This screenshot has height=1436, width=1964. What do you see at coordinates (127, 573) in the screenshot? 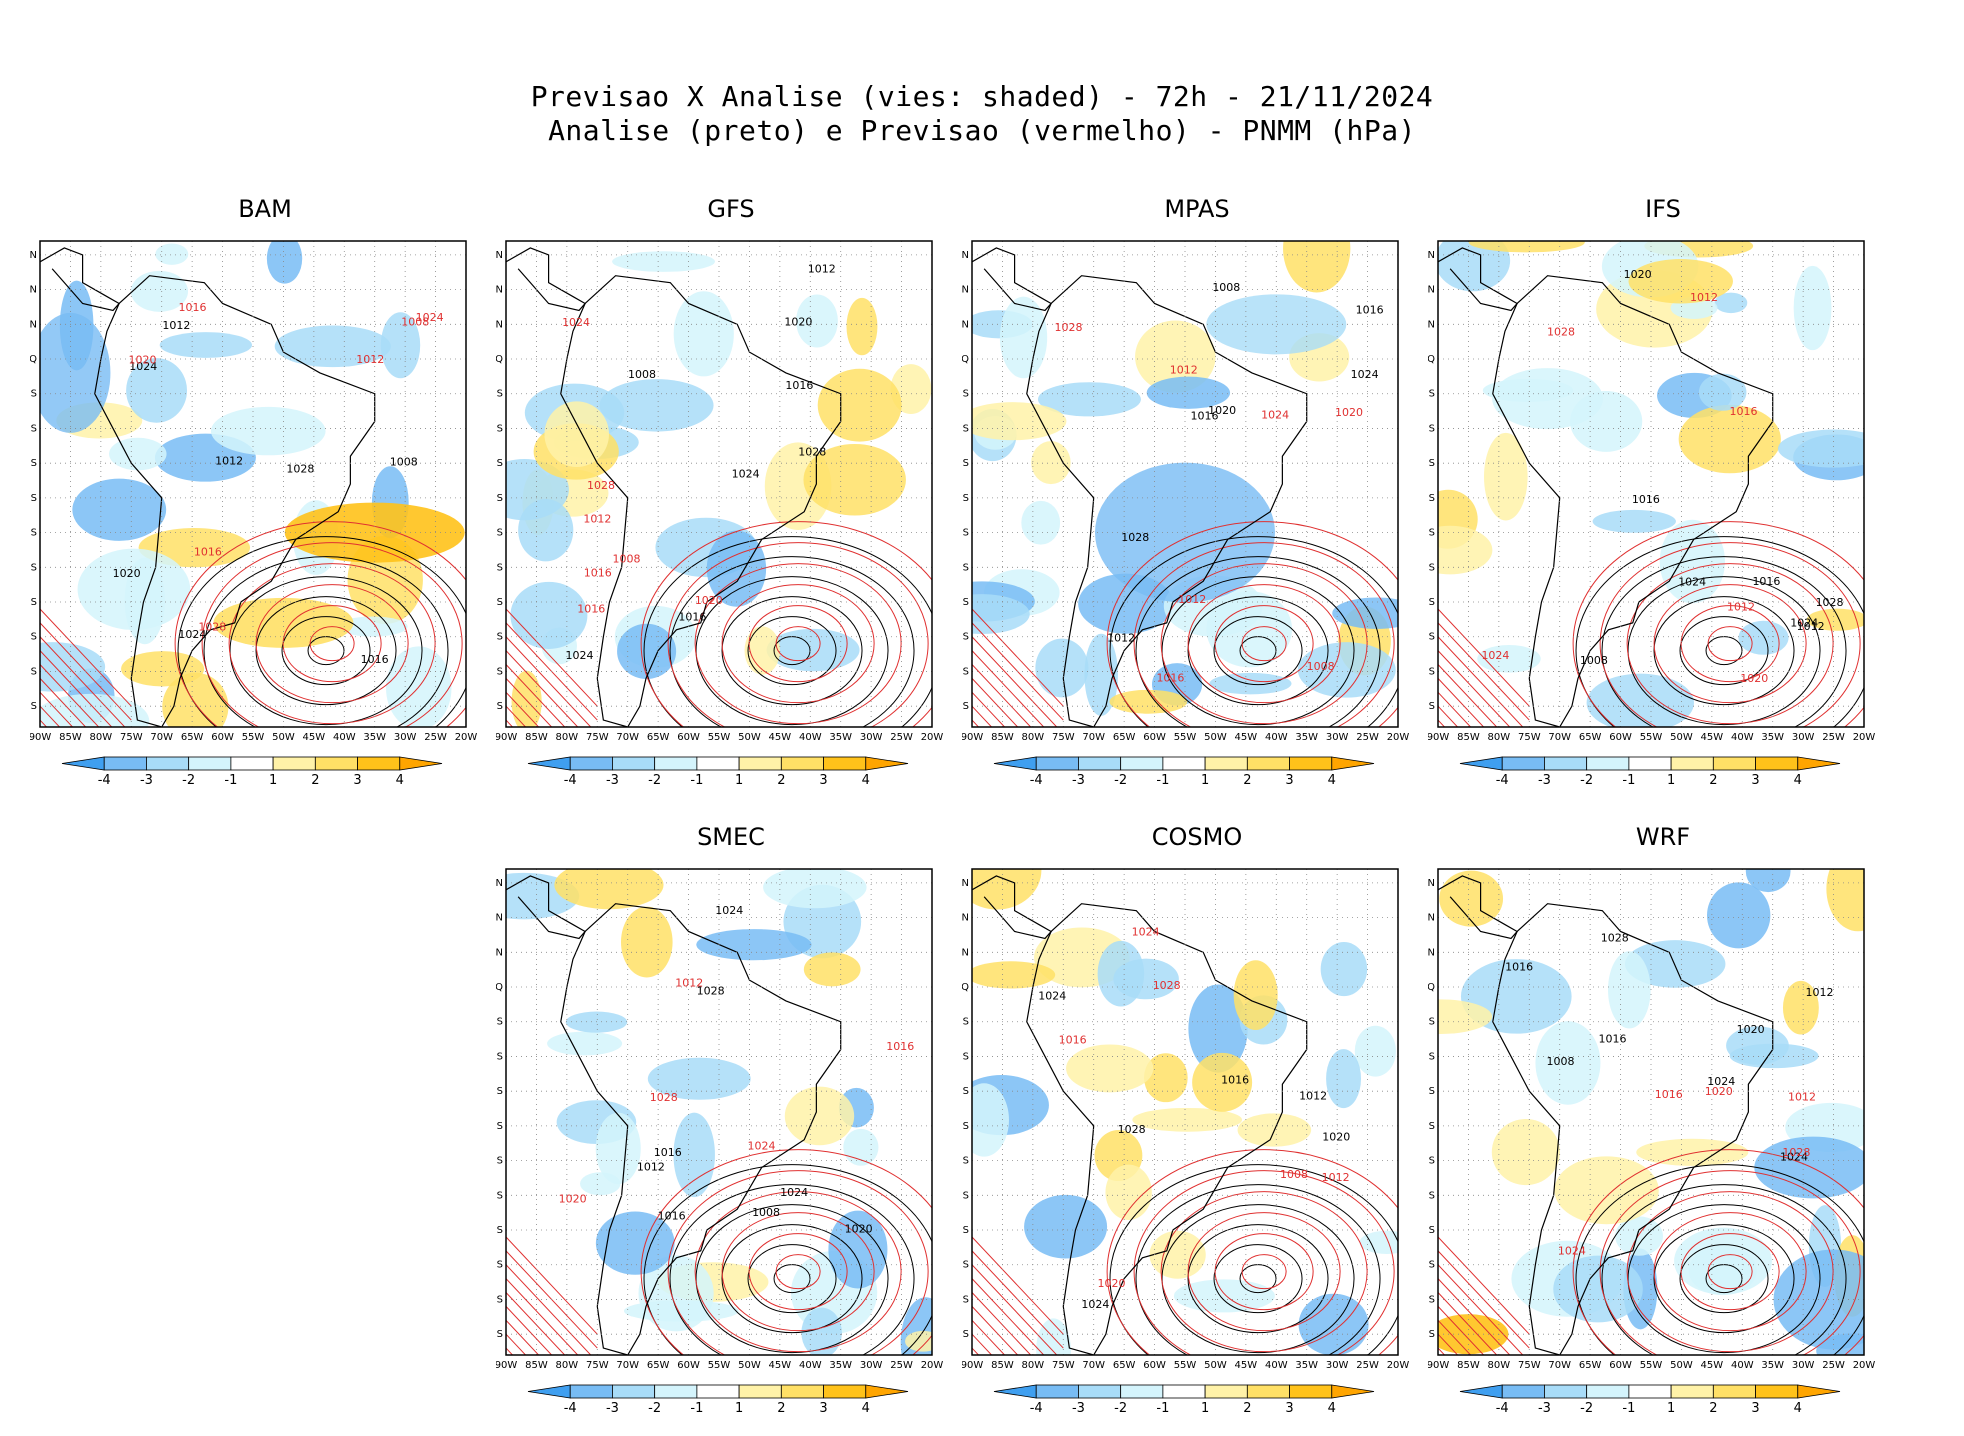
I see `isobar-label-analysis: 1020` at bounding box center [127, 573].